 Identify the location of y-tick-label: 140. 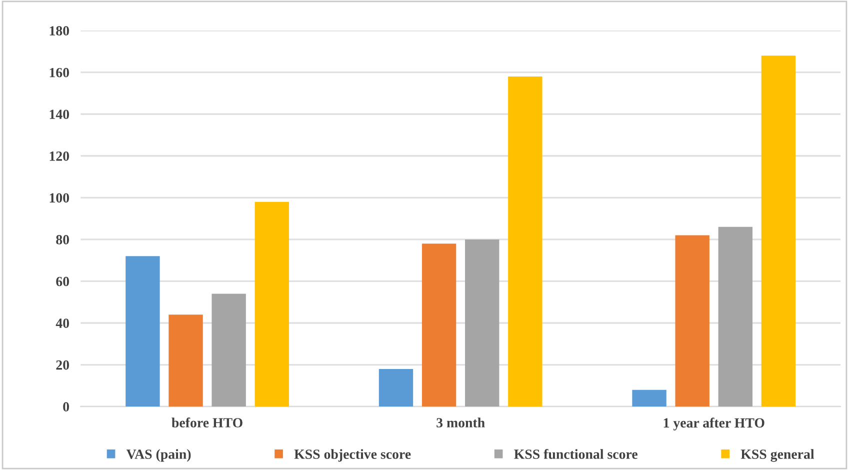
(60, 115).